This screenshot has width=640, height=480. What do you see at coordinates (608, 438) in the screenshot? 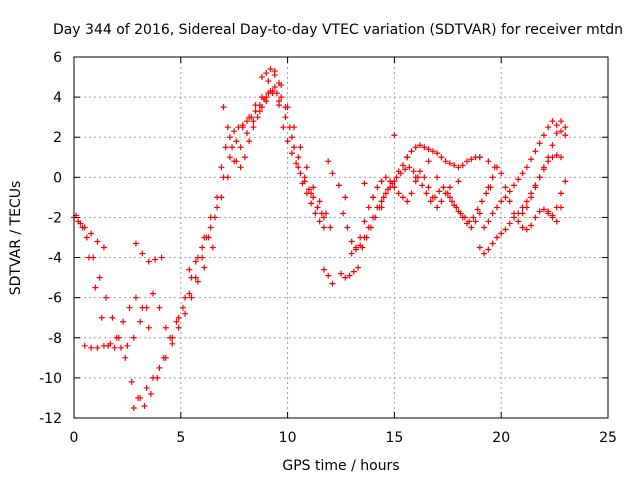
I see `x-tick-label: 25` at bounding box center [608, 438].